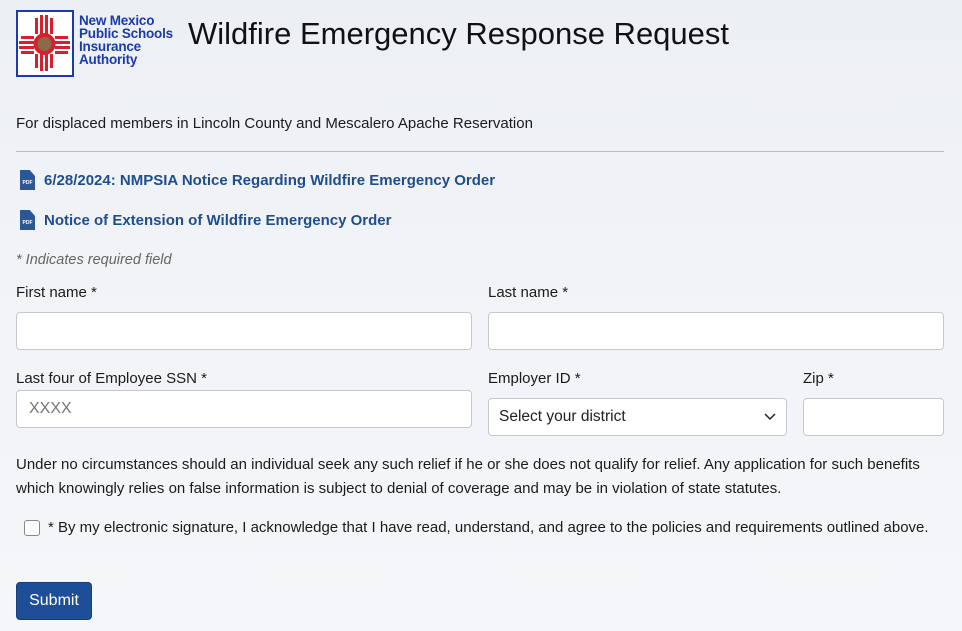 Image resolution: width=962 pixels, height=631 pixels. Describe the element at coordinates (459, 33) in the screenshot. I see `page-title: Wildfire Emergency Response Request` at that location.